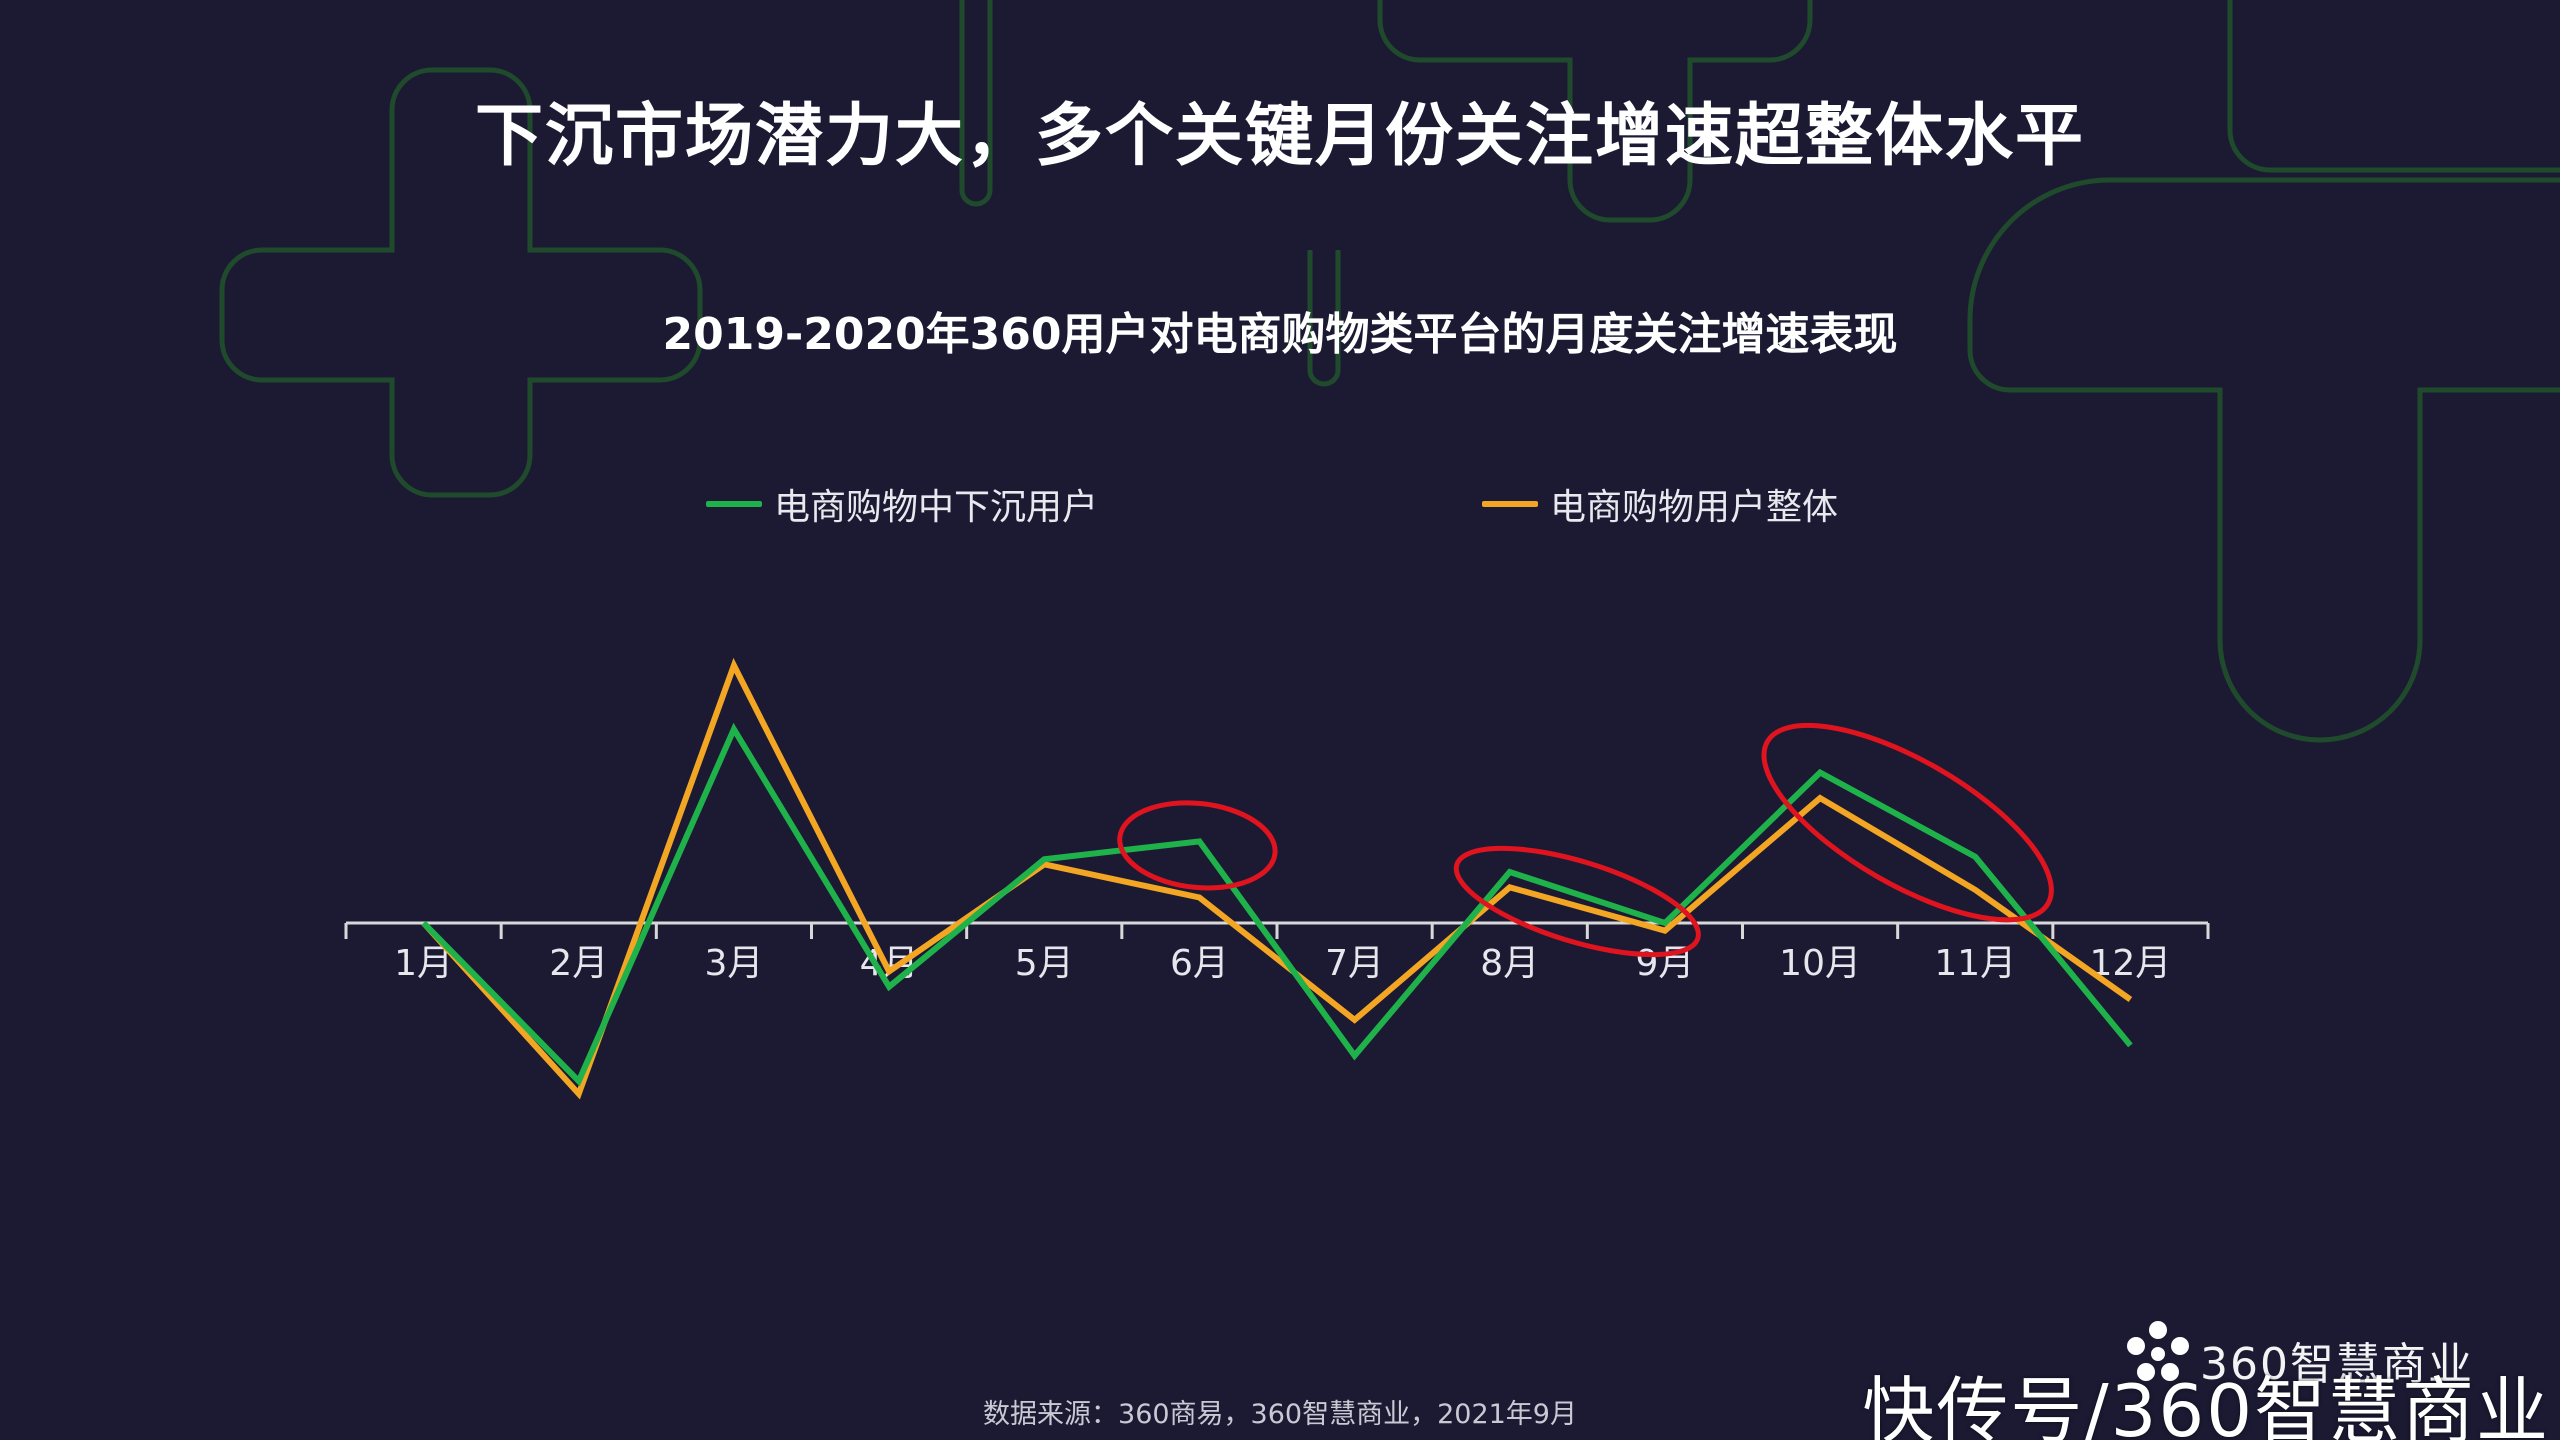  I want to click on highlight-ellipse-oct-nov, so click(1907, 822).